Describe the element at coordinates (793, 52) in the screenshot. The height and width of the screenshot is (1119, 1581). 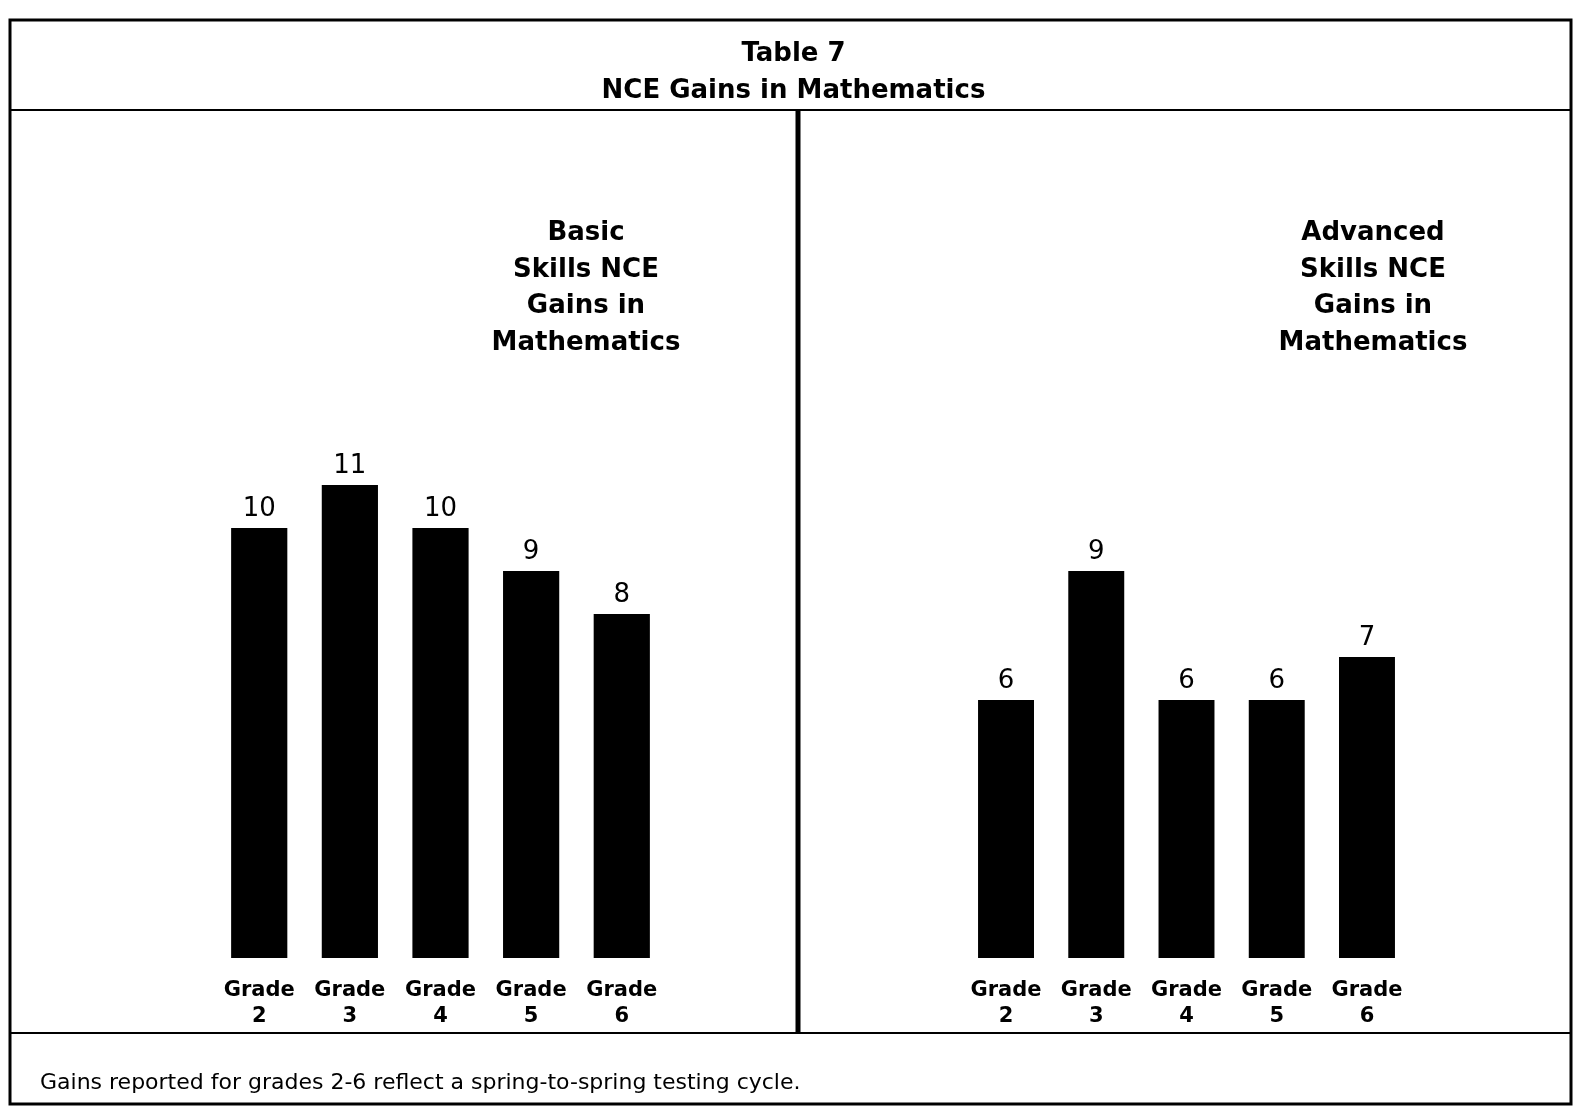
I see `caption: Table 7` at that location.